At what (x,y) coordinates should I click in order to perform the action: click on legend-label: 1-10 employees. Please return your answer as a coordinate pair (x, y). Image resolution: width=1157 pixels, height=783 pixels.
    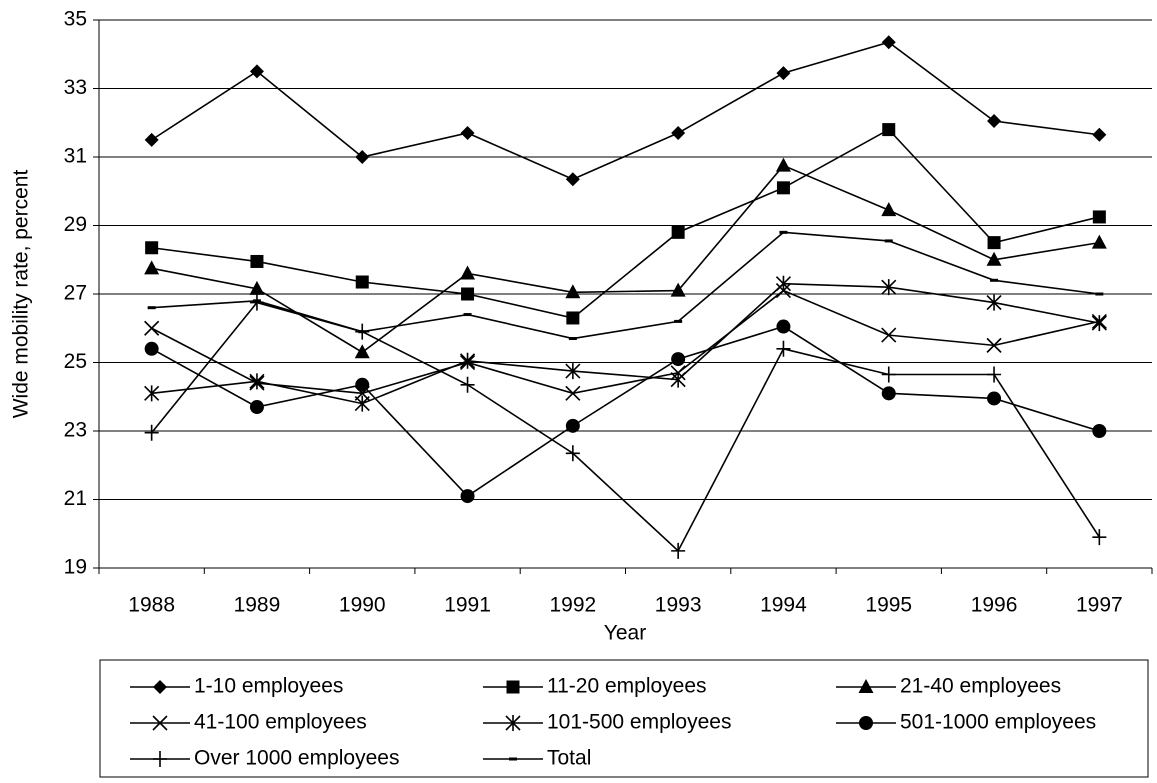
    Looking at the image, I should click on (268, 686).